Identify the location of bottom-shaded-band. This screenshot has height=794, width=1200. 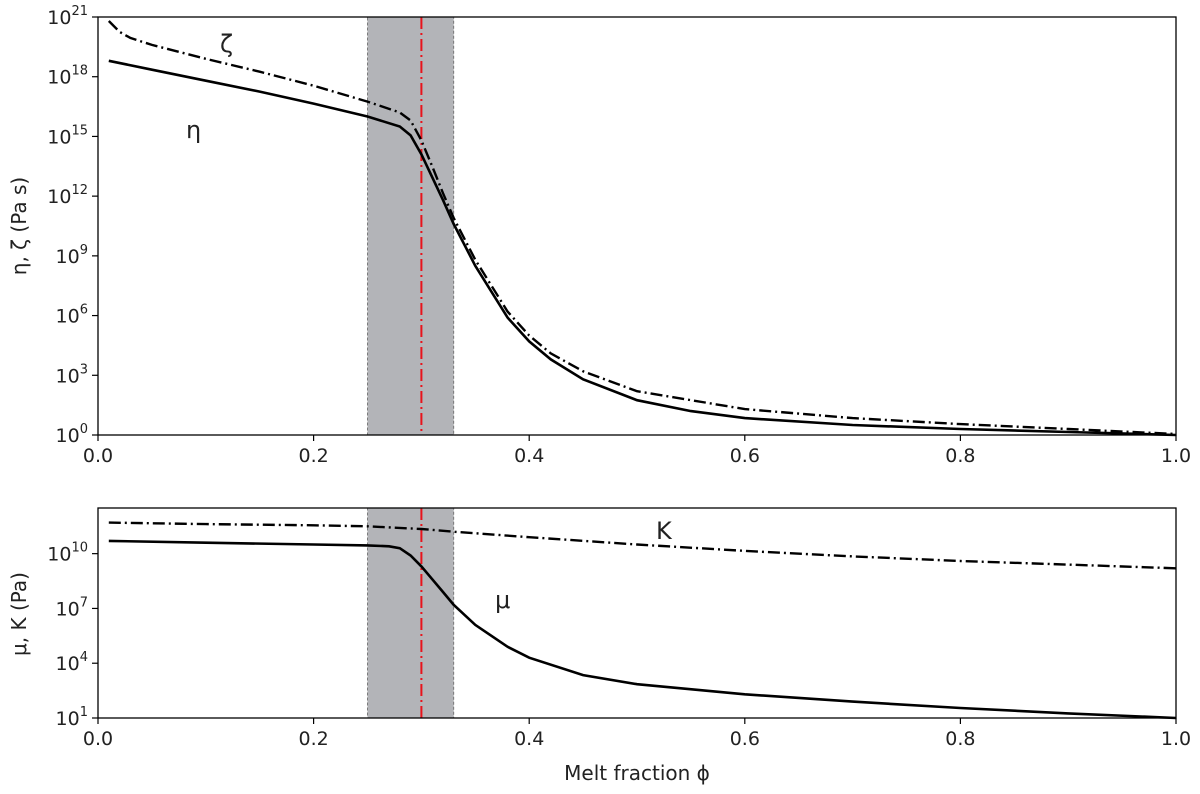
(411, 613).